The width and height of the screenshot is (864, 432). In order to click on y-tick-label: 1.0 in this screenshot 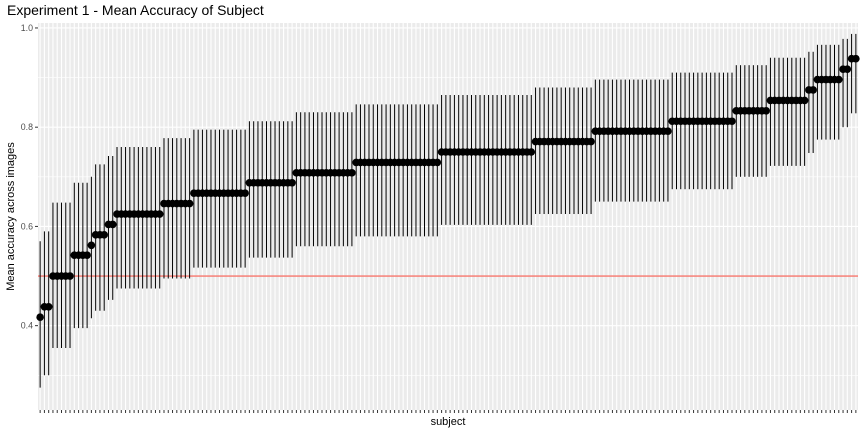, I will do `click(27, 28)`.